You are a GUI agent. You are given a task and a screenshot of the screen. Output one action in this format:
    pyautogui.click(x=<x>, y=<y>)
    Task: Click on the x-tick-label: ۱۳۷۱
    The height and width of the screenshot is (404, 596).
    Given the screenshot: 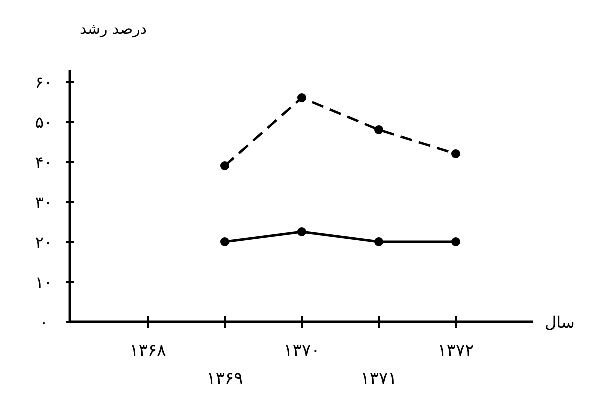 What is the action you would take?
    pyautogui.click(x=379, y=379)
    